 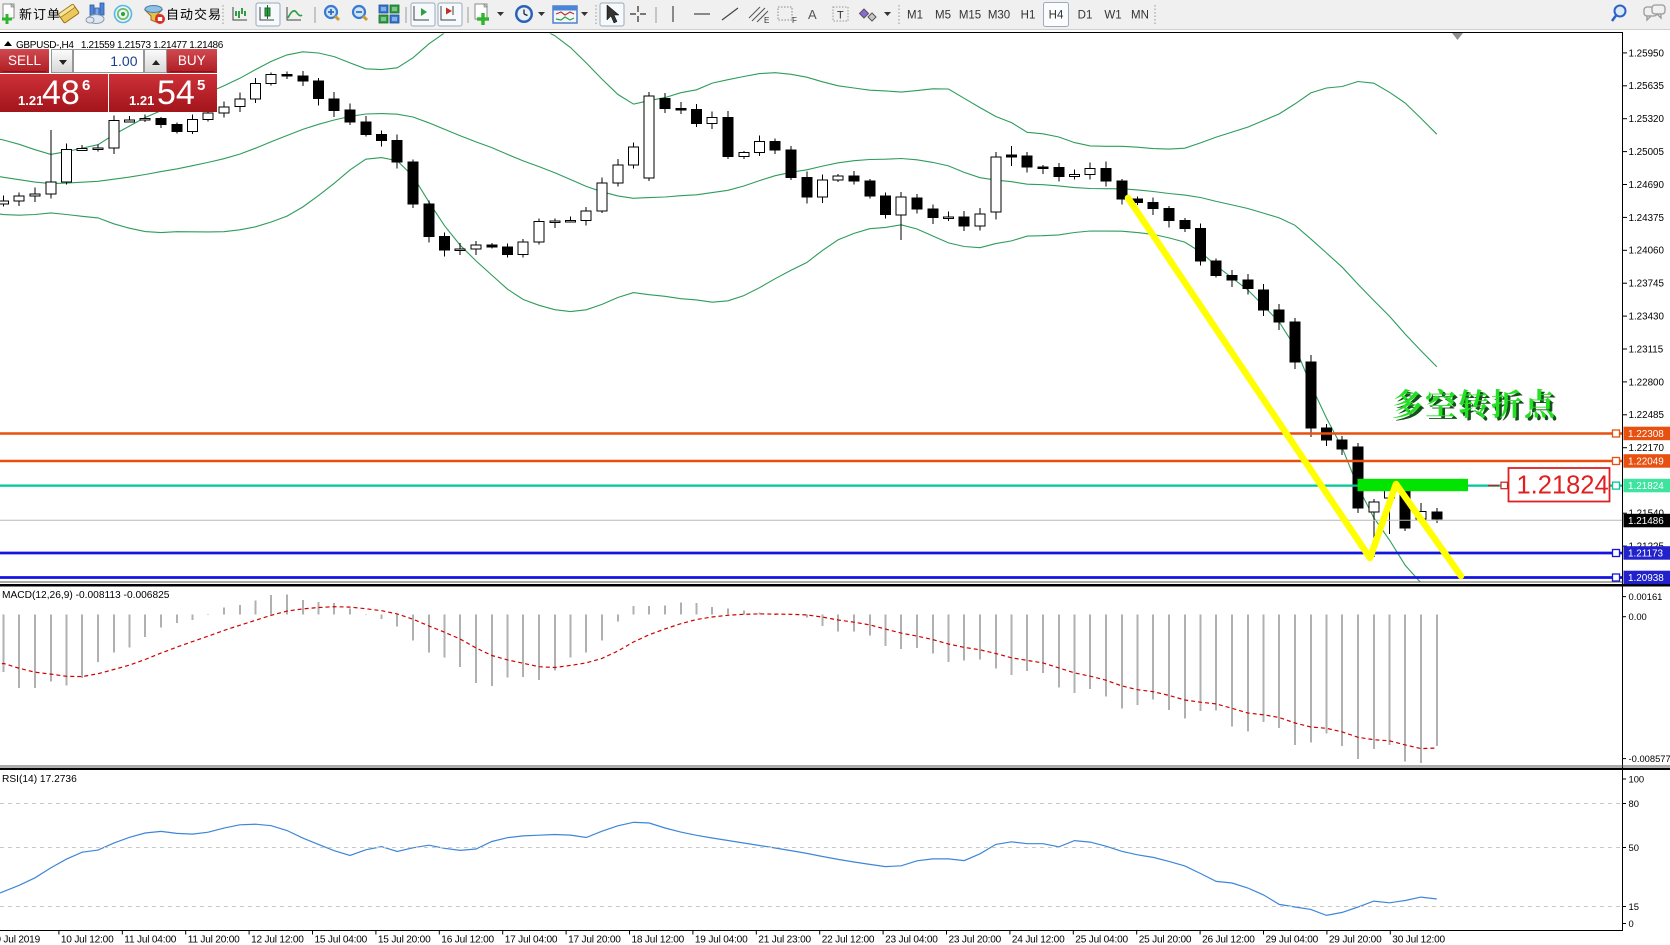 What do you see at coordinates (1647, 415) in the screenshot?
I see `svg-text: 1.22485` at bounding box center [1647, 415].